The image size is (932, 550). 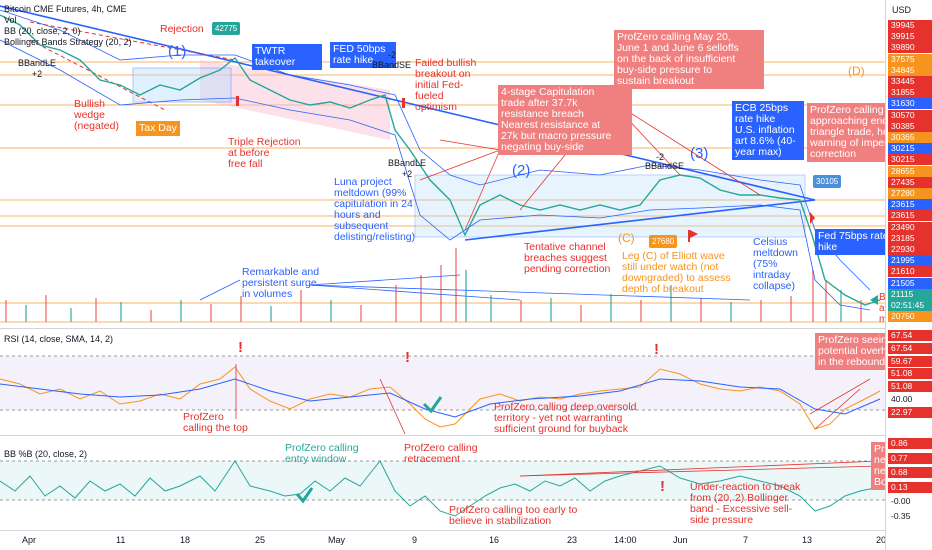 I want to click on date-label: Jun, so click(x=680, y=540).